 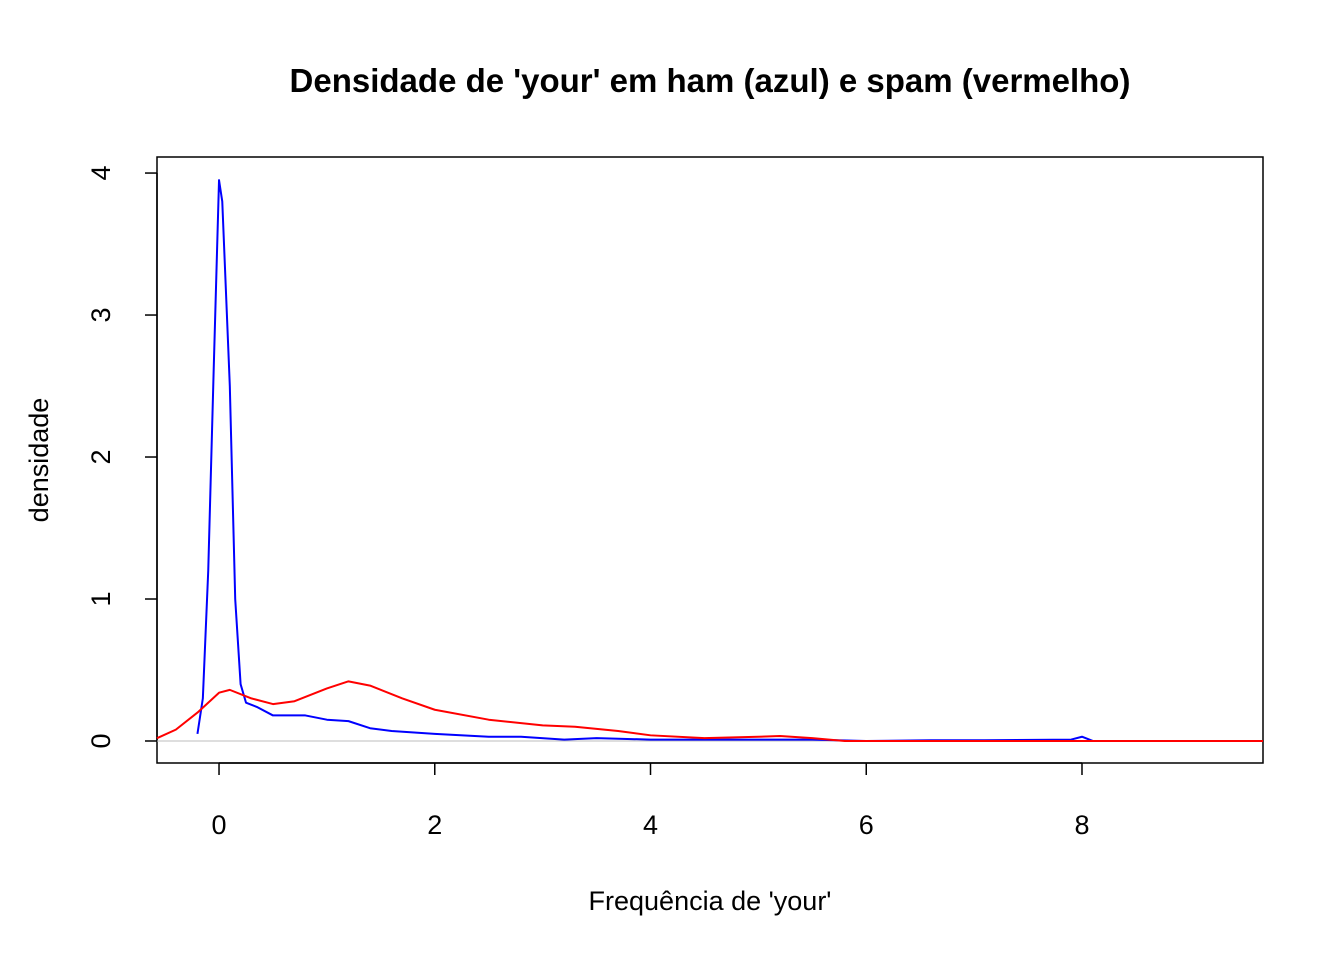 What do you see at coordinates (101, 598) in the screenshot?
I see `y-tick-label: 1` at bounding box center [101, 598].